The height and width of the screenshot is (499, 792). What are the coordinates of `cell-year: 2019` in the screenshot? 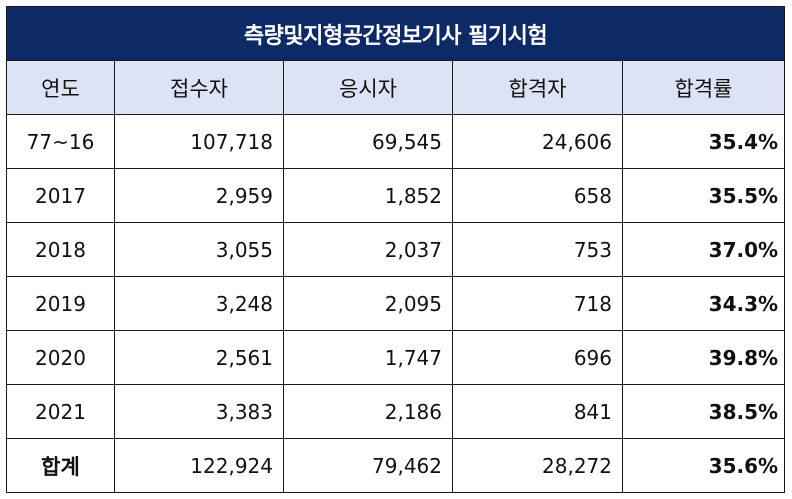 It's located at (60, 303).